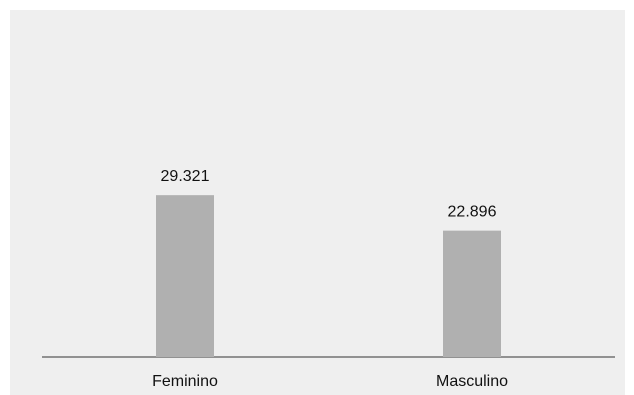  Describe the element at coordinates (185, 276) in the screenshot. I see `bar-feminino` at that location.